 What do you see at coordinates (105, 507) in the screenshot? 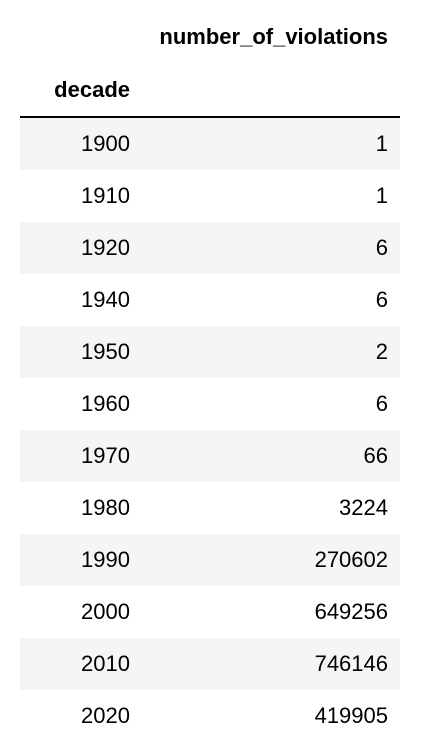
I see `row-index-decade: 1980` at bounding box center [105, 507].